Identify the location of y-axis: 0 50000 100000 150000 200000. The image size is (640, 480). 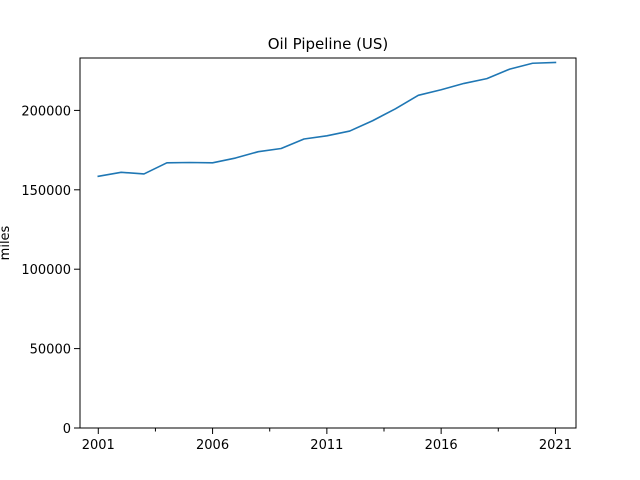
(50, 270).